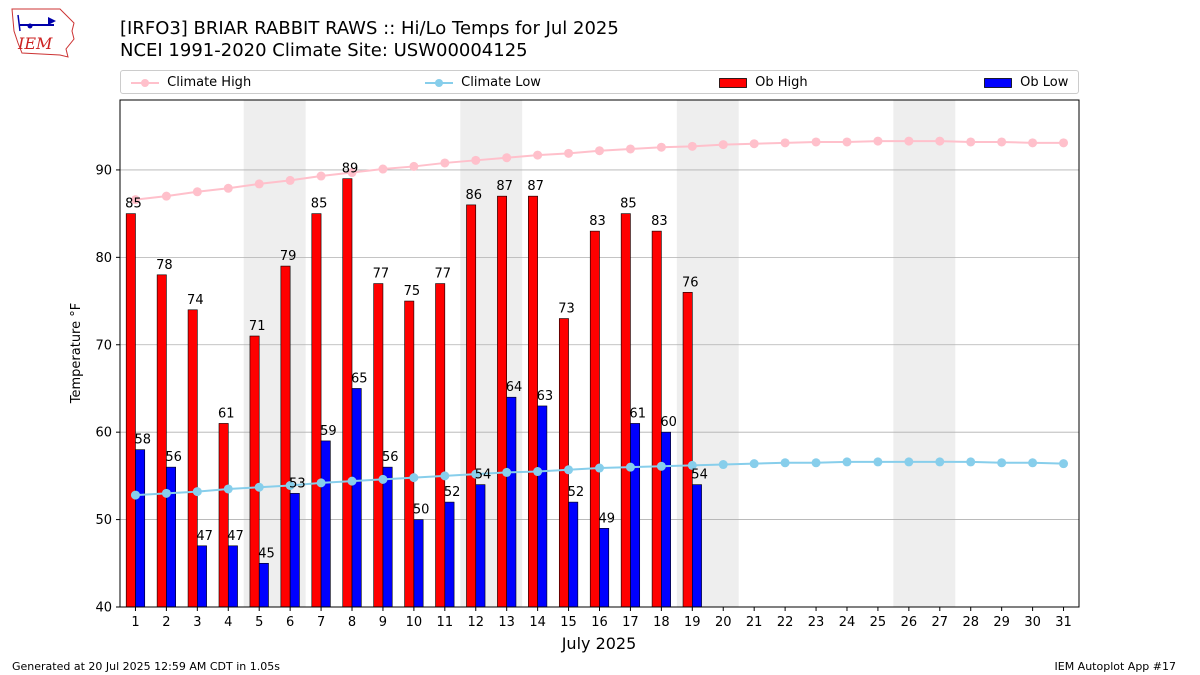 The image size is (1200, 675). I want to click on x-axis-label: July 2025, so click(599, 643).